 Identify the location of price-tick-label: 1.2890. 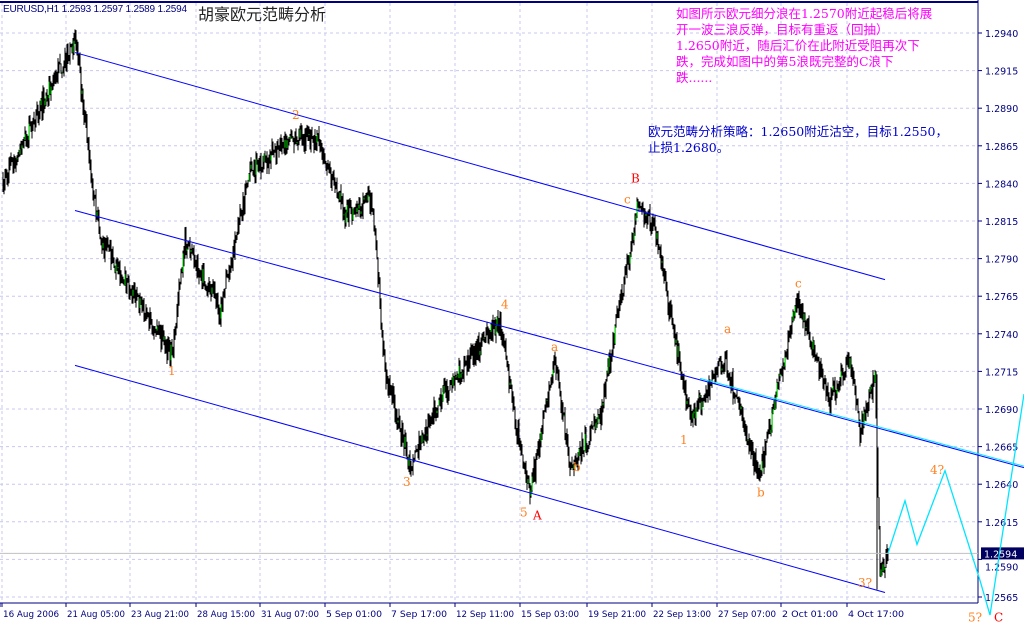
(1001, 109).